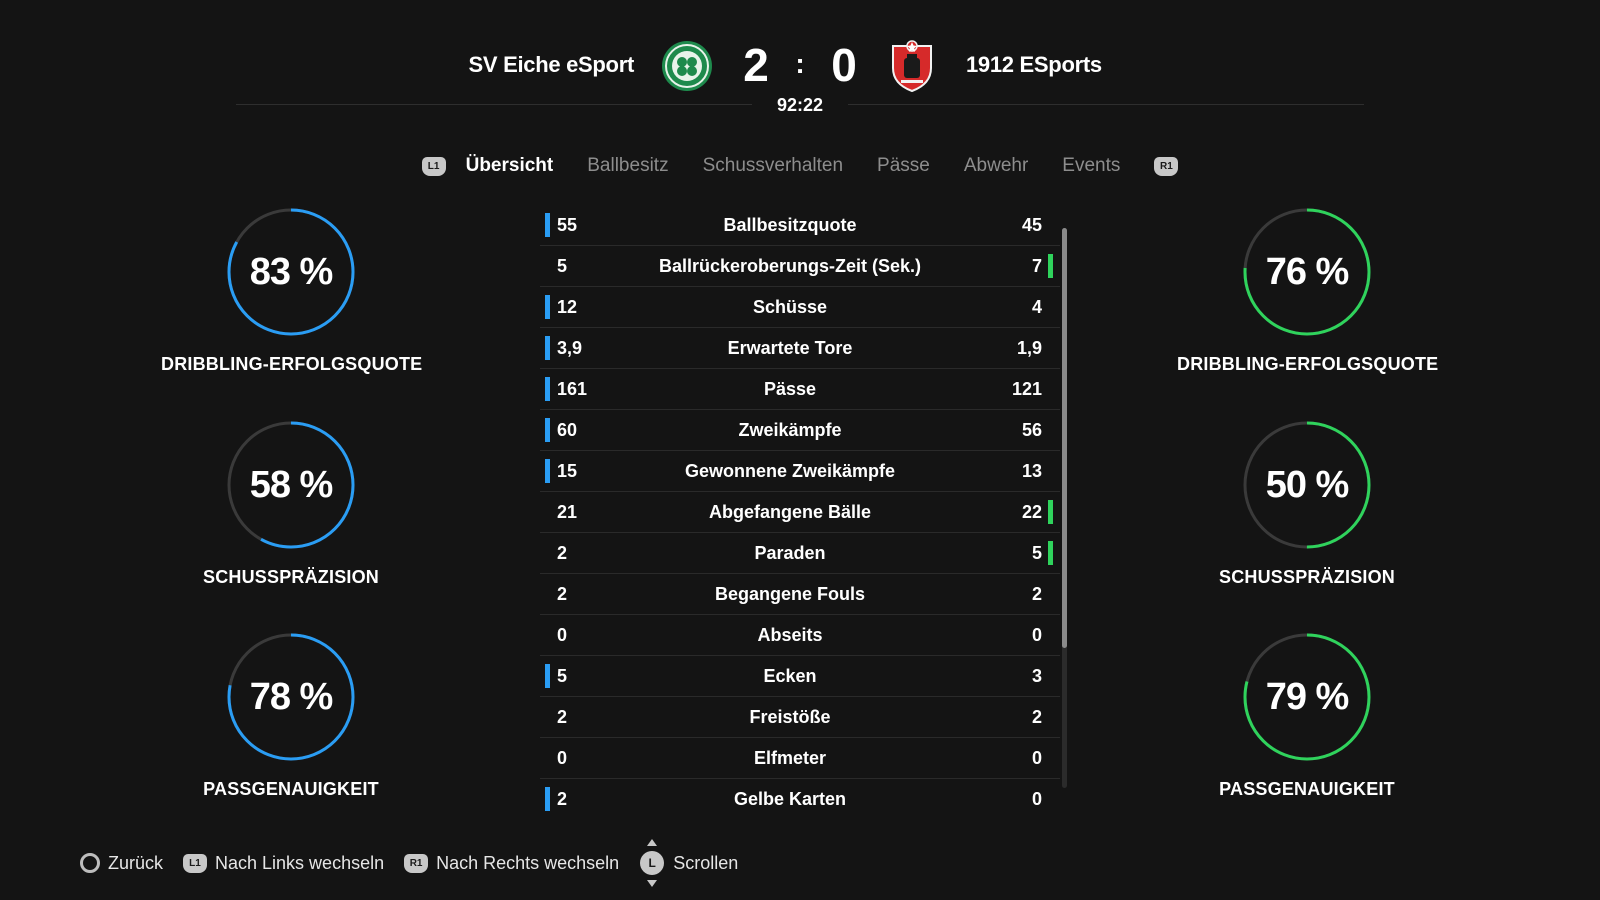  What do you see at coordinates (903, 165) in the screenshot?
I see `tab-paesse: Pässe` at bounding box center [903, 165].